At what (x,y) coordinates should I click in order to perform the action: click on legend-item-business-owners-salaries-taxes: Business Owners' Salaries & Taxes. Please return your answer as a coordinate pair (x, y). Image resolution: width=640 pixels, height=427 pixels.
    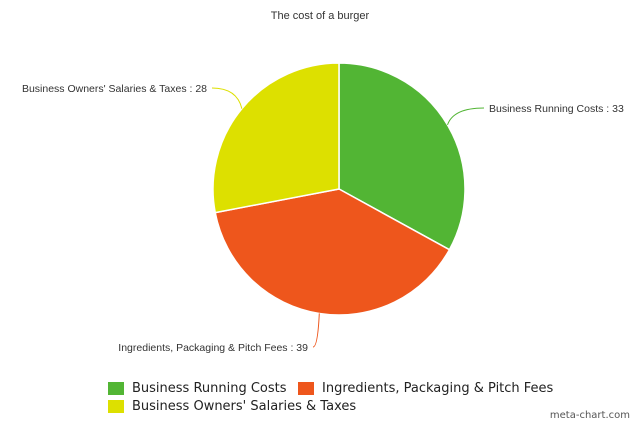
    Looking at the image, I should click on (232, 406).